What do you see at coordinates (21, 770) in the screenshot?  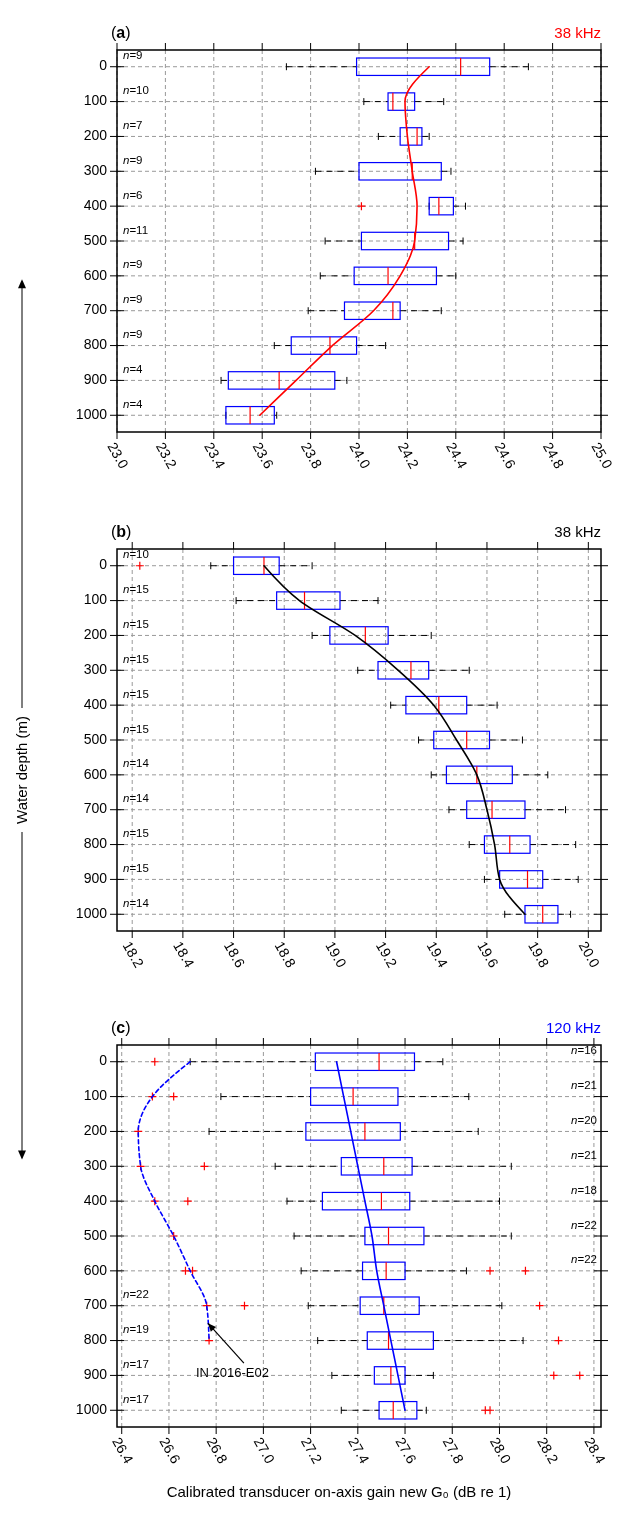 I see `y-axis-title: Water depth (m)` at bounding box center [21, 770].